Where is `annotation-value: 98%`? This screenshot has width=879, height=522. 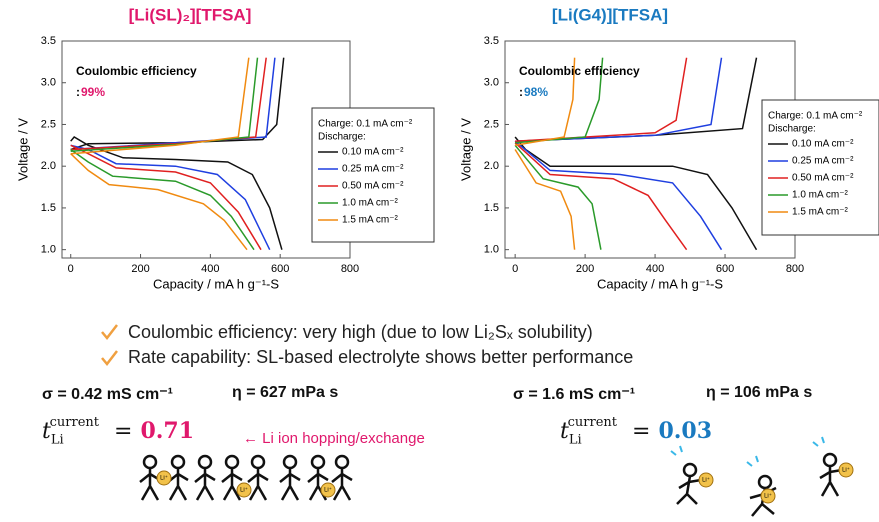
annotation-value: 98% is located at coordinates (536, 92).